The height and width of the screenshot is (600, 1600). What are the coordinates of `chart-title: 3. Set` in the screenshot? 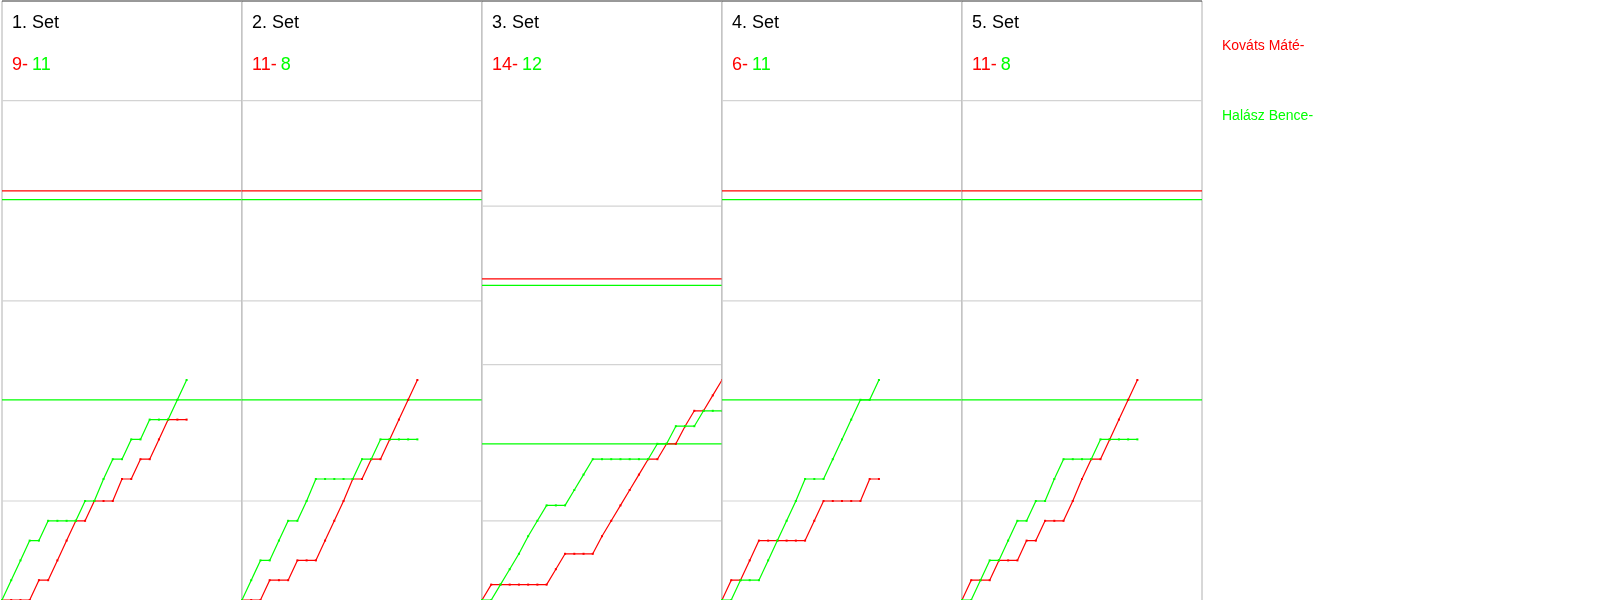 It's located at (516, 22).